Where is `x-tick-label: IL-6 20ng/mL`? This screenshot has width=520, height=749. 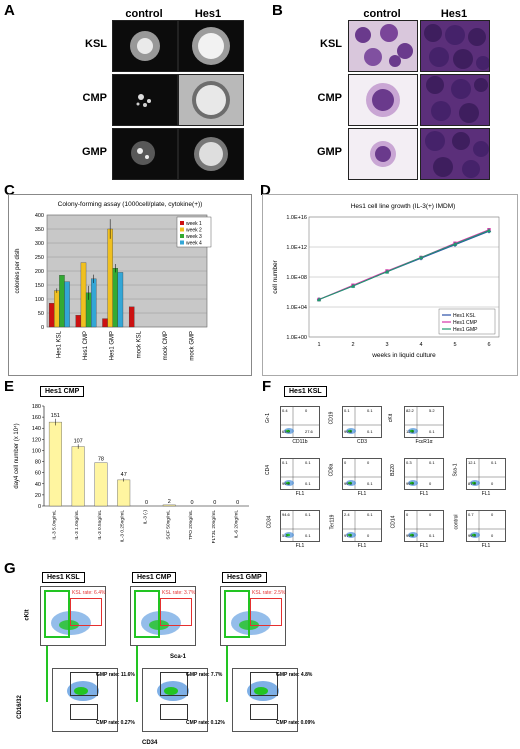 x-tick-label: IL-6 20ng/mL is located at coordinates (237, 524).